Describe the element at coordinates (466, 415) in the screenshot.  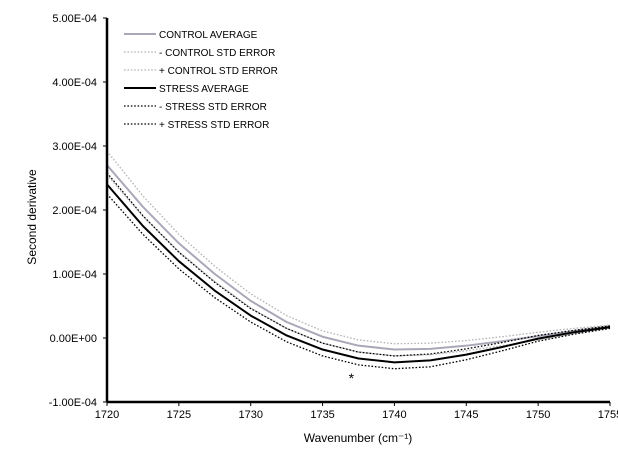
I see `x-tick-label: 1745` at that location.